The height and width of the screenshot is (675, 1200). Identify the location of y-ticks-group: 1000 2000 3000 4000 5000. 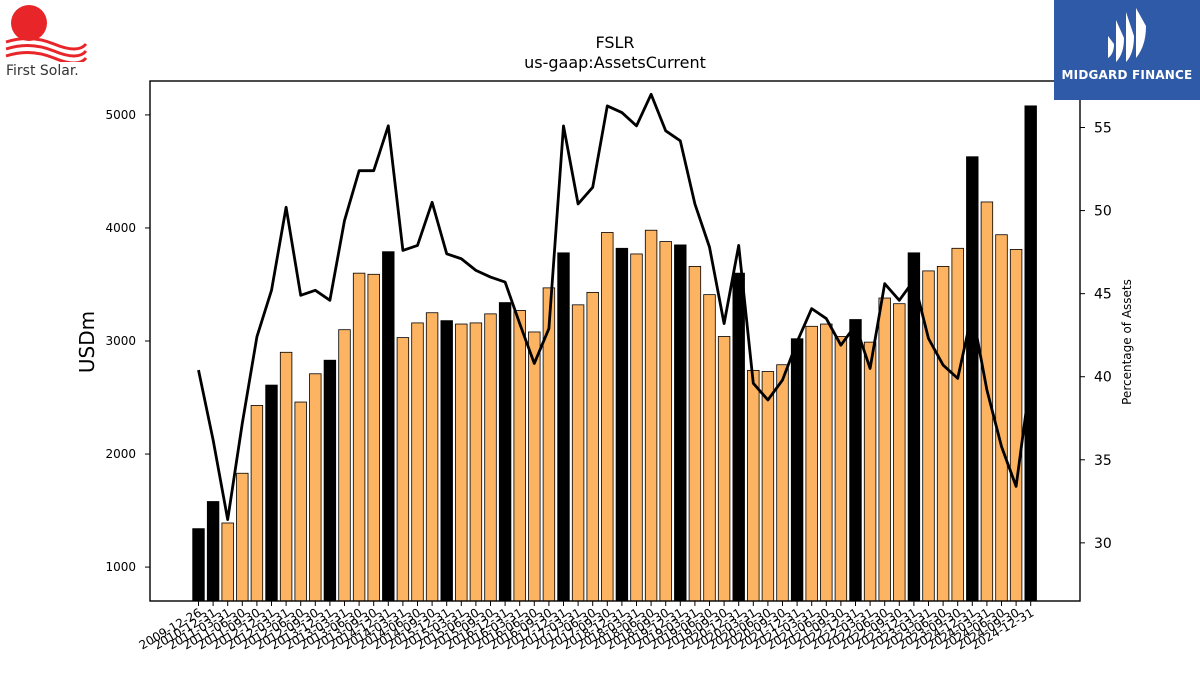
(127, 341).